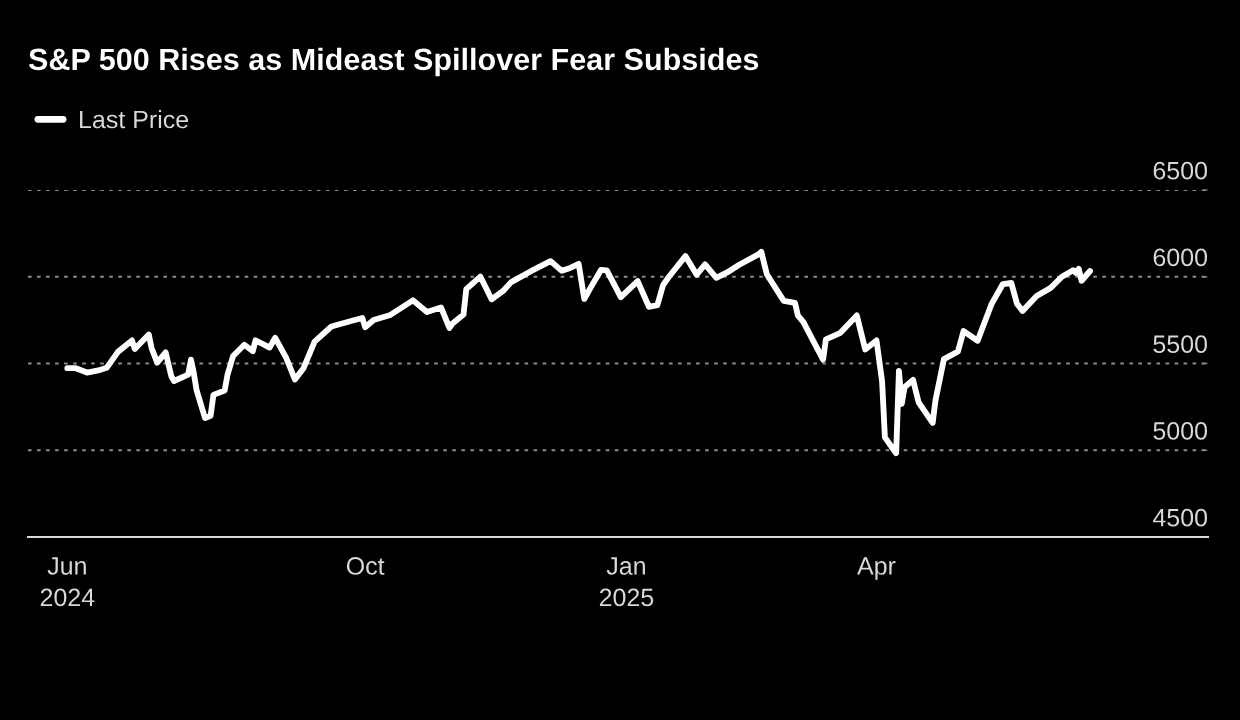  I want to click on x-tick-label: Oct, so click(365, 566).